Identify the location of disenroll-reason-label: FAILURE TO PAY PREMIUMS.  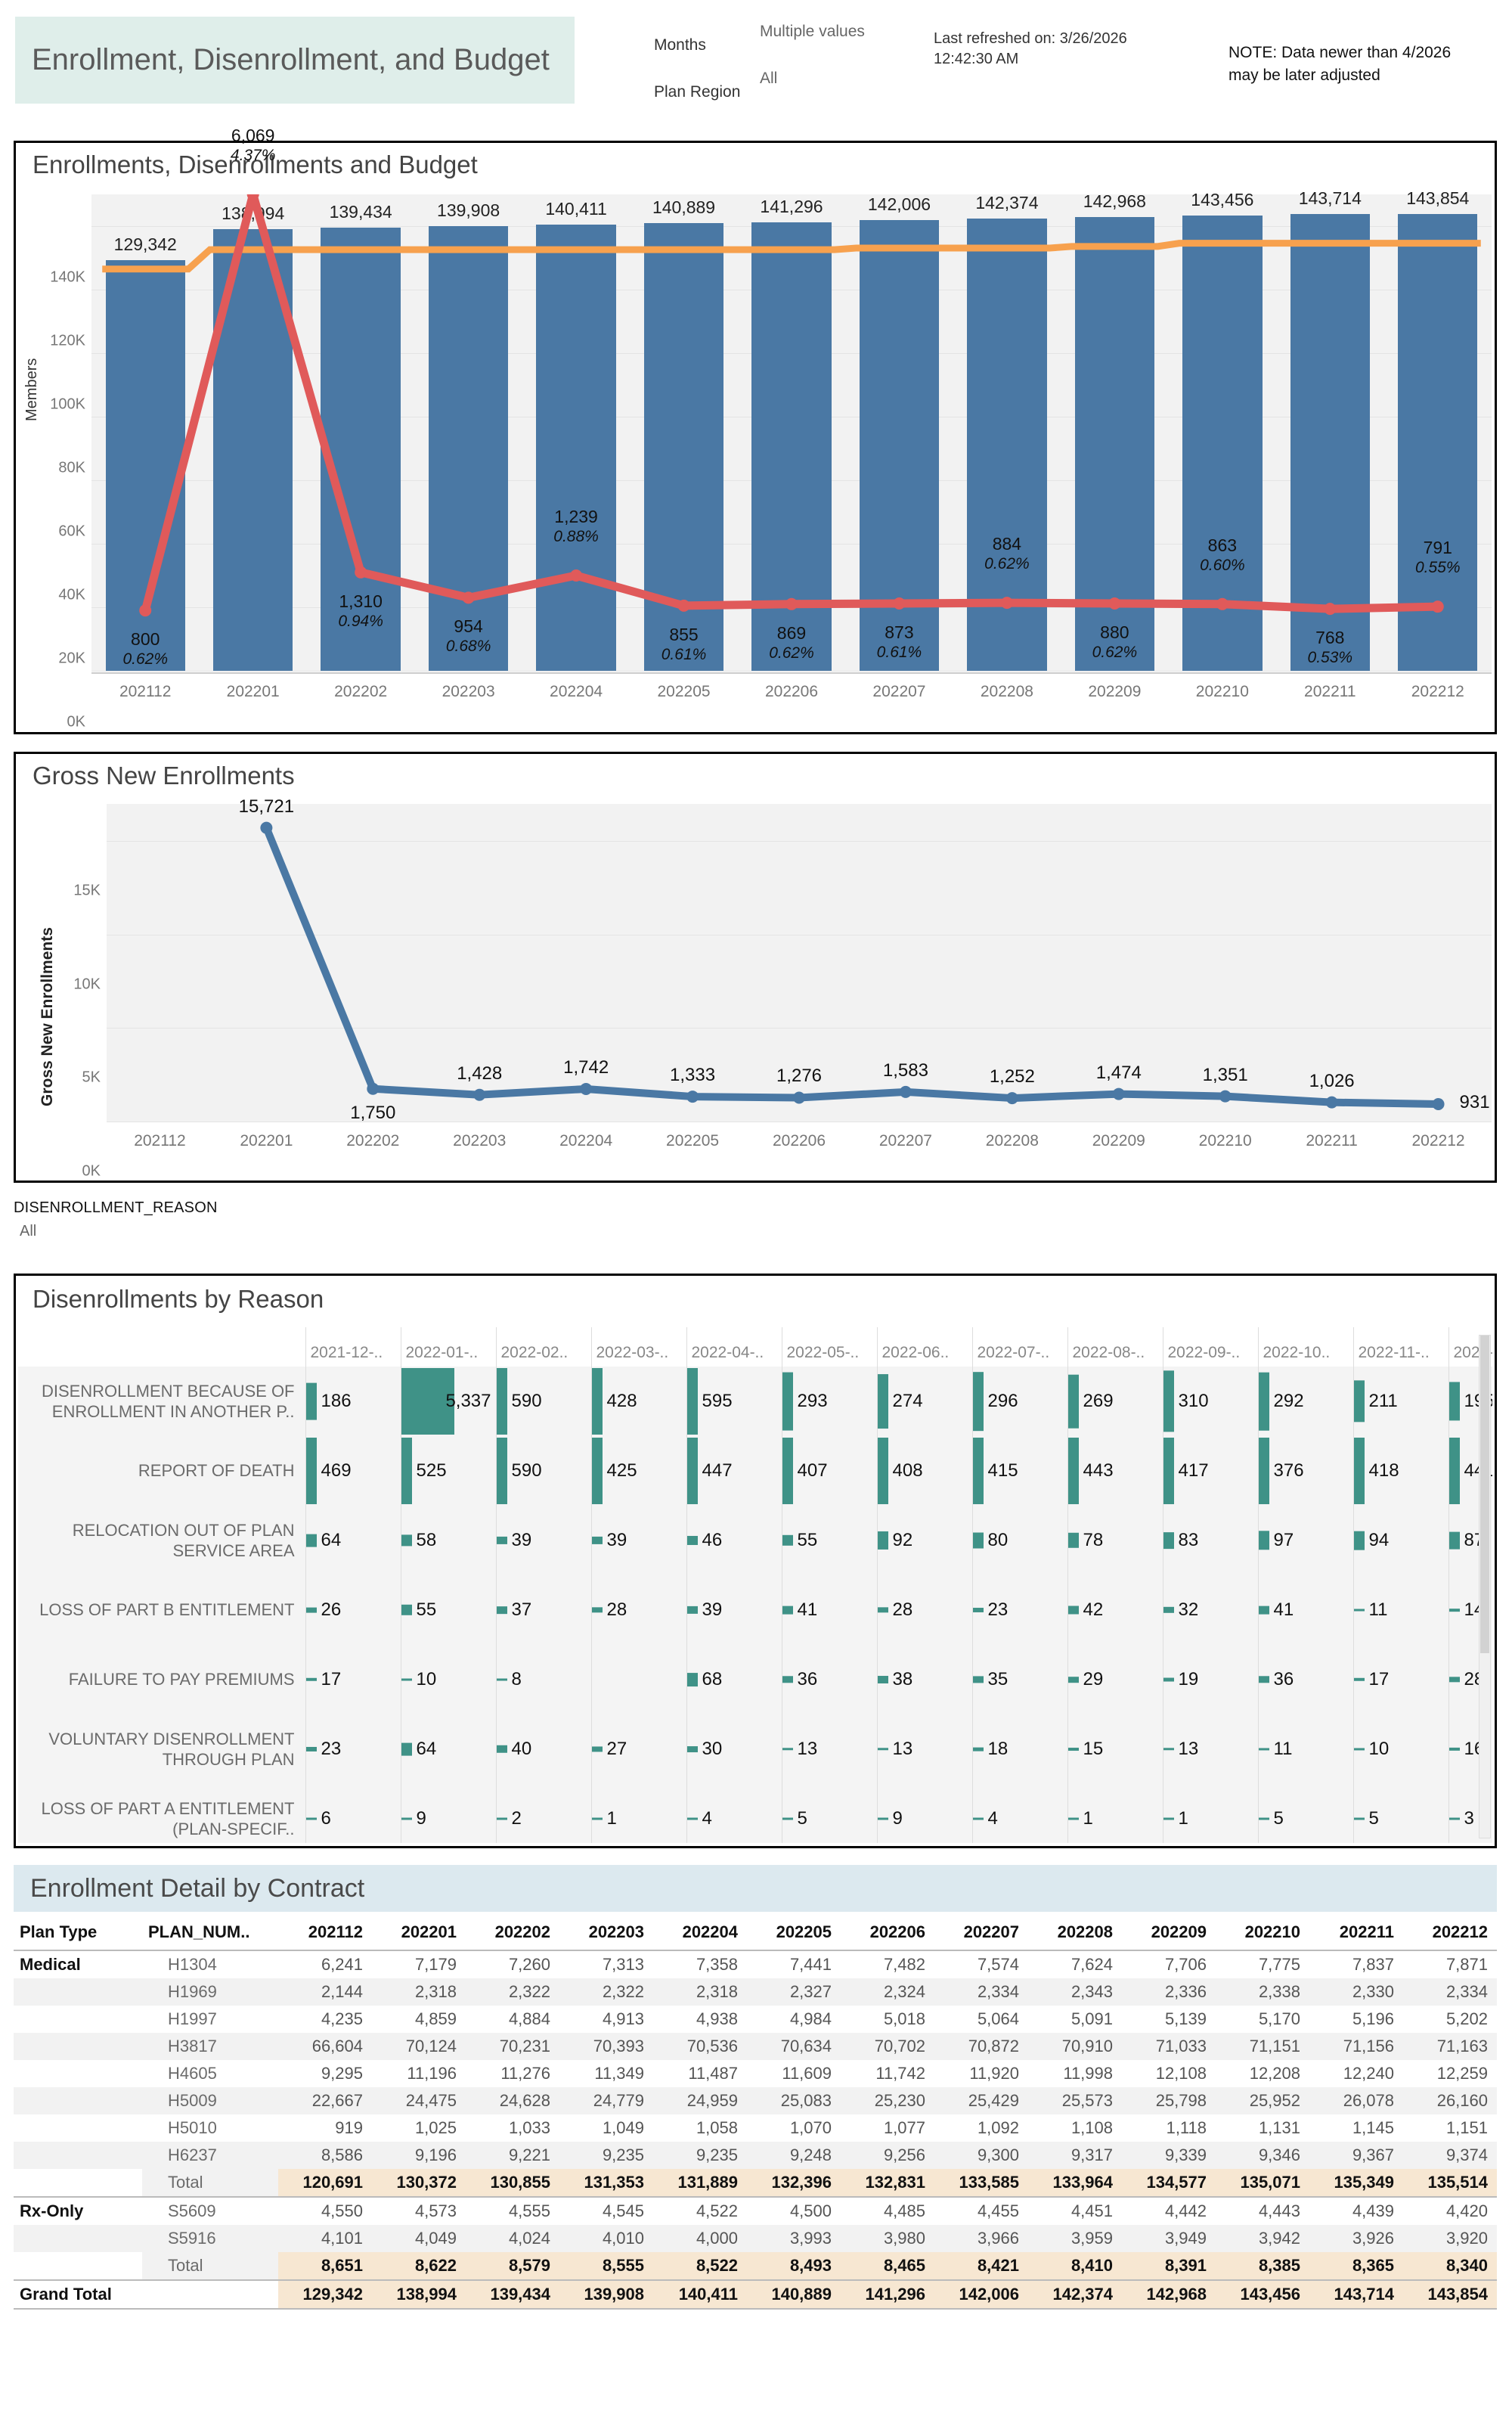
(161, 1679).